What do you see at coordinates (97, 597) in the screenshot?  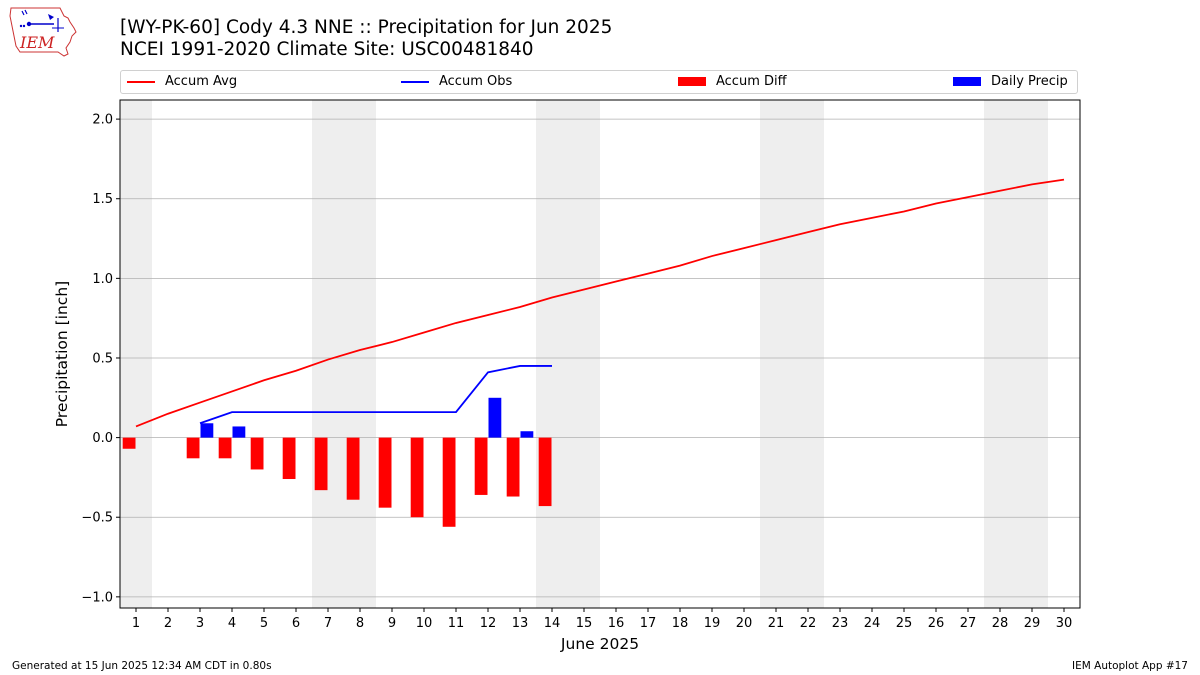 I see `y-tick-label: −1.0` at bounding box center [97, 597].